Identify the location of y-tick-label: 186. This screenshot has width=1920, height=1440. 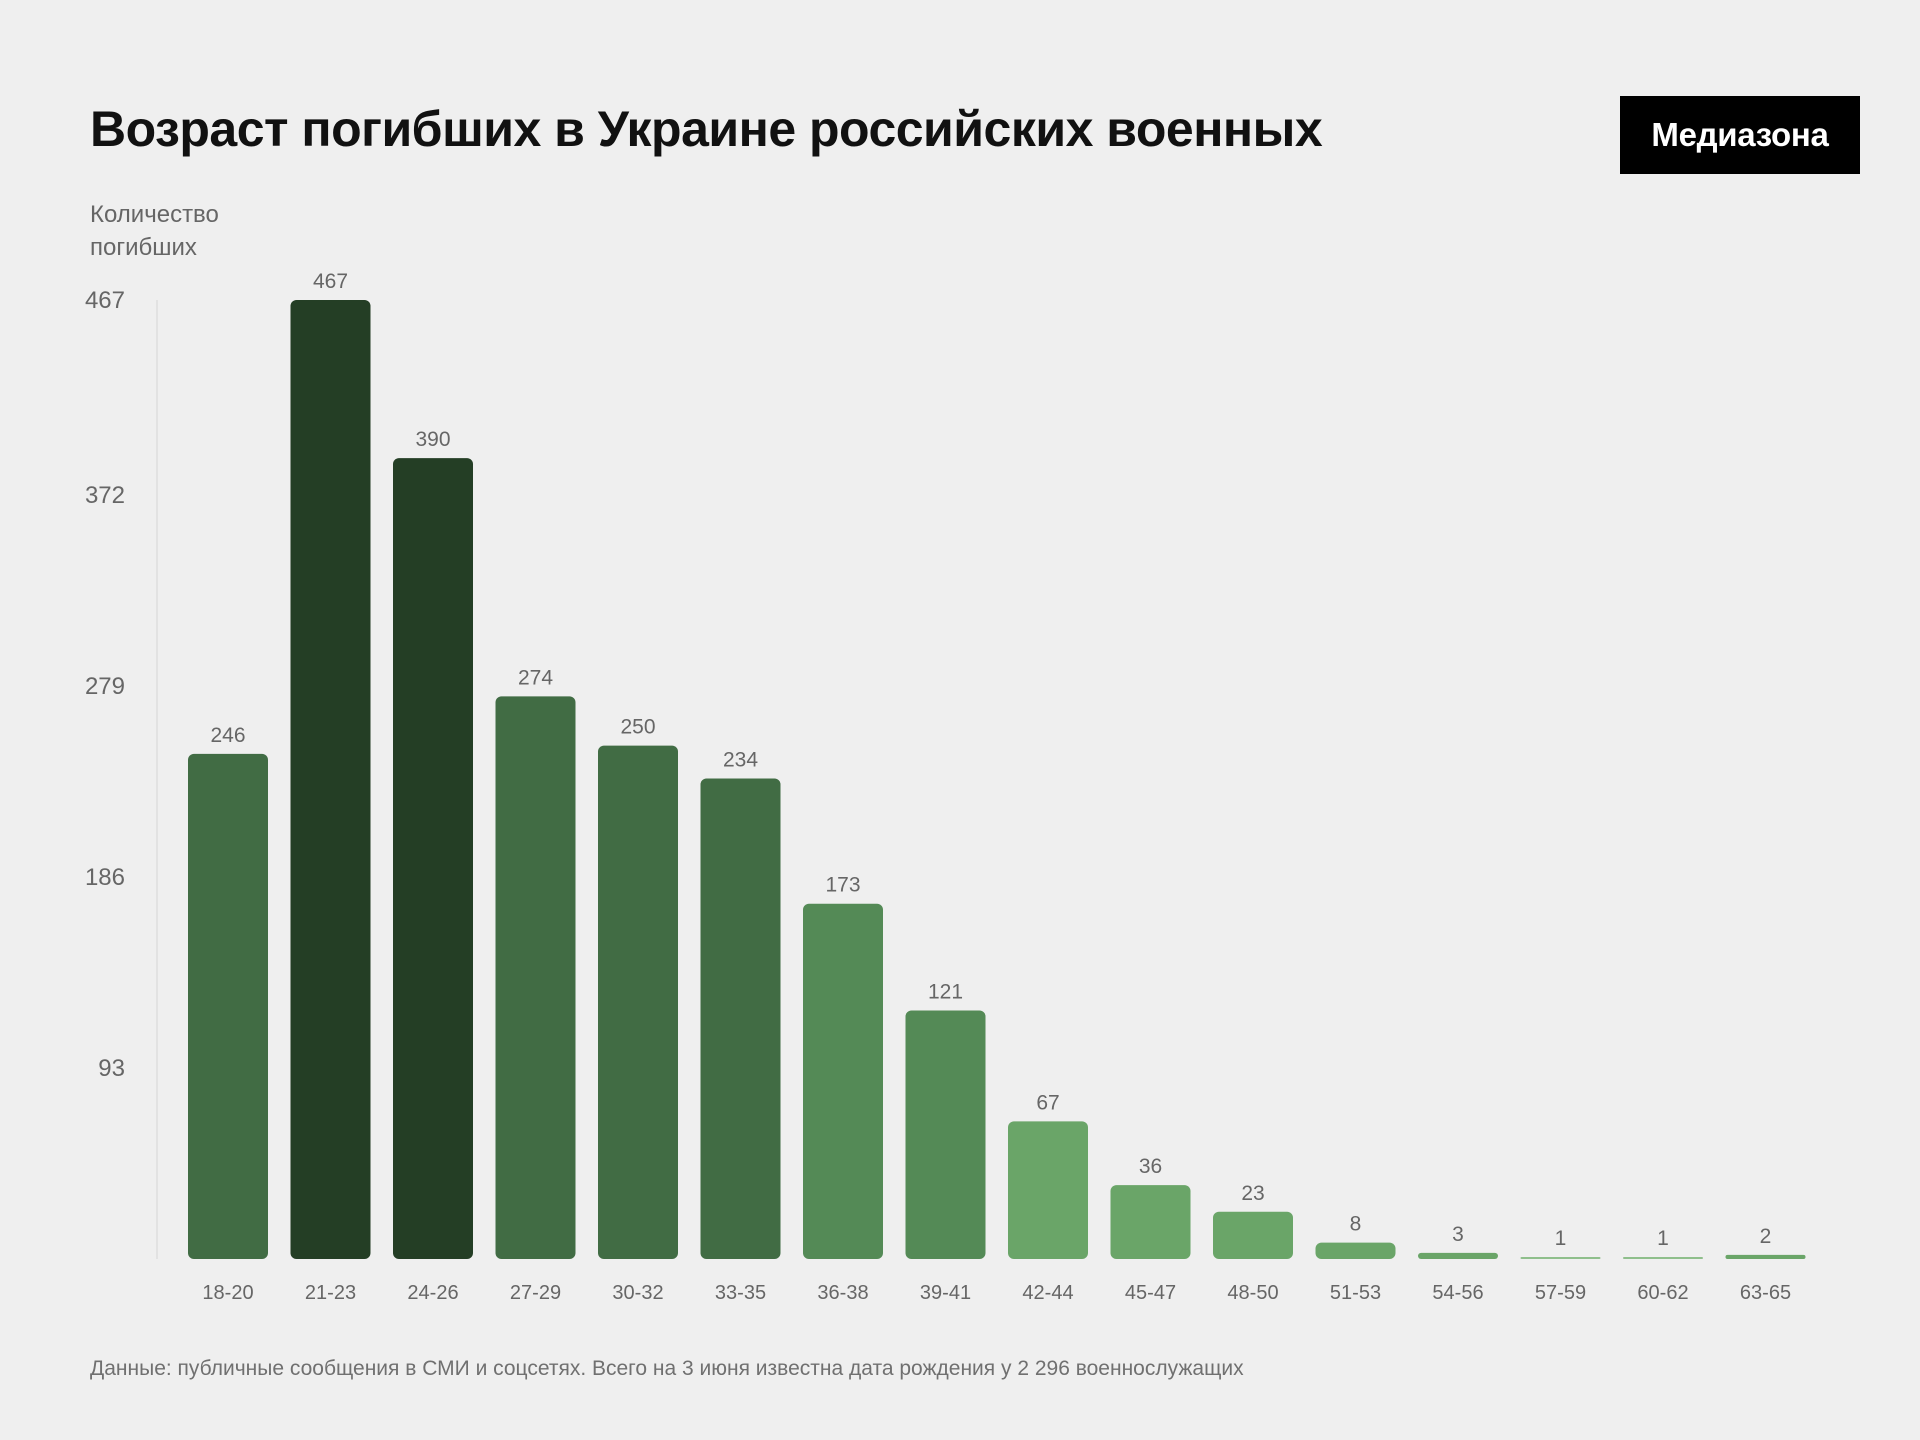
(105, 877).